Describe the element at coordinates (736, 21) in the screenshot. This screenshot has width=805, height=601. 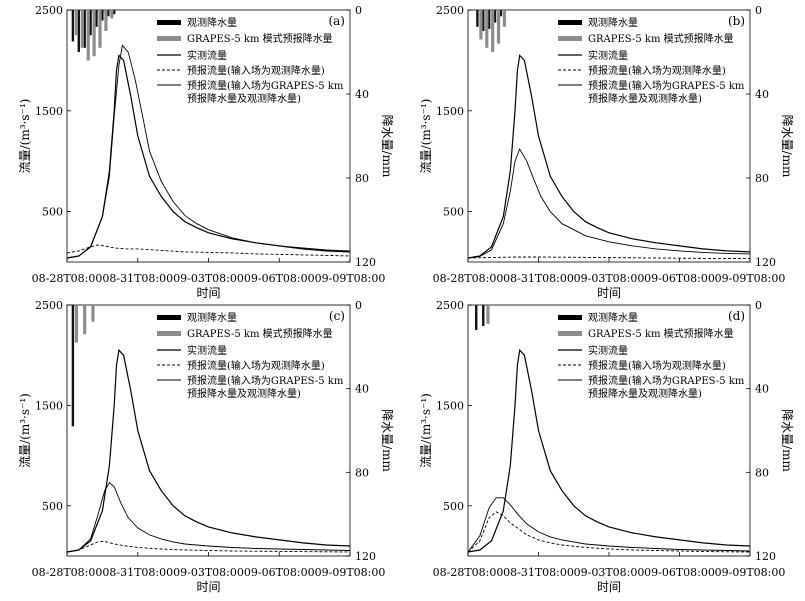
I see `panel-label: (b)` at that location.